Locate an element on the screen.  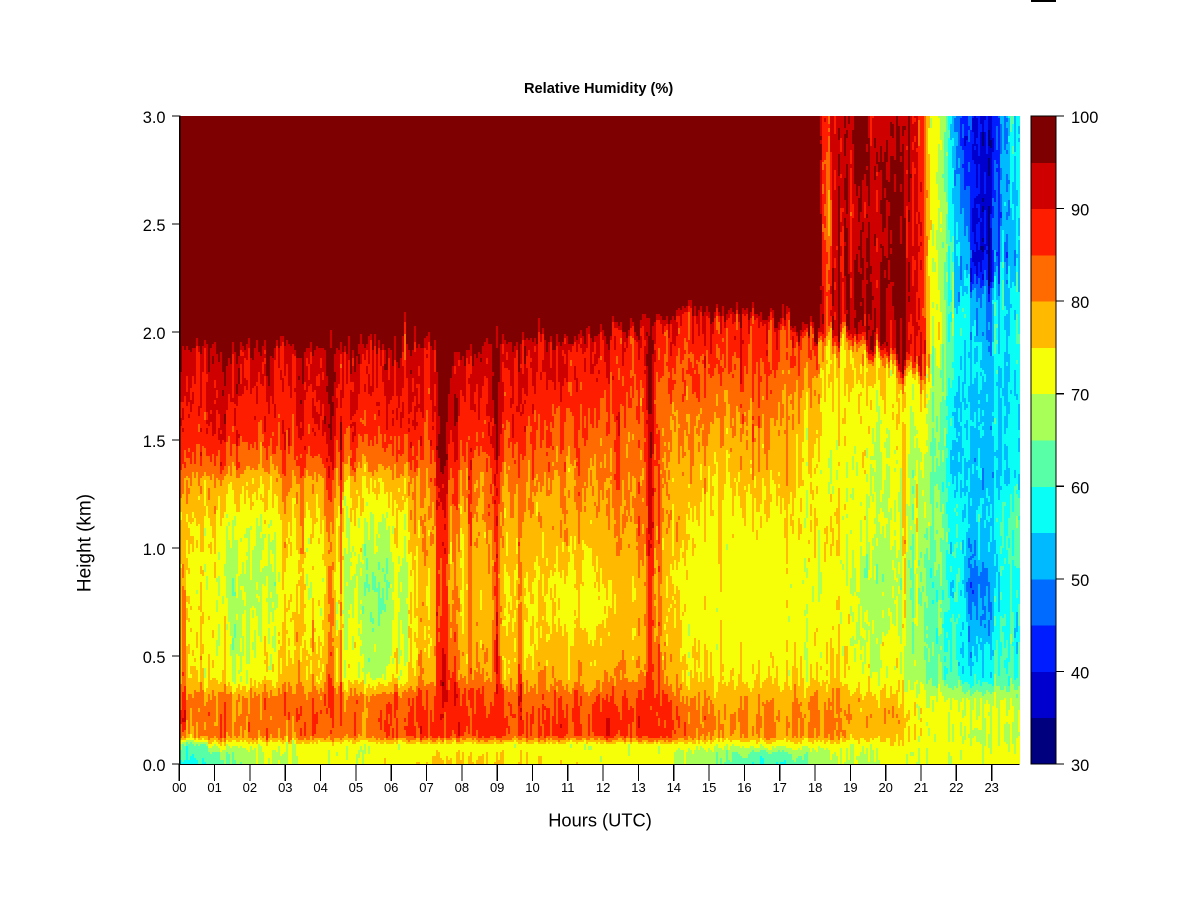
svg-text: 10 is located at coordinates (532, 787).